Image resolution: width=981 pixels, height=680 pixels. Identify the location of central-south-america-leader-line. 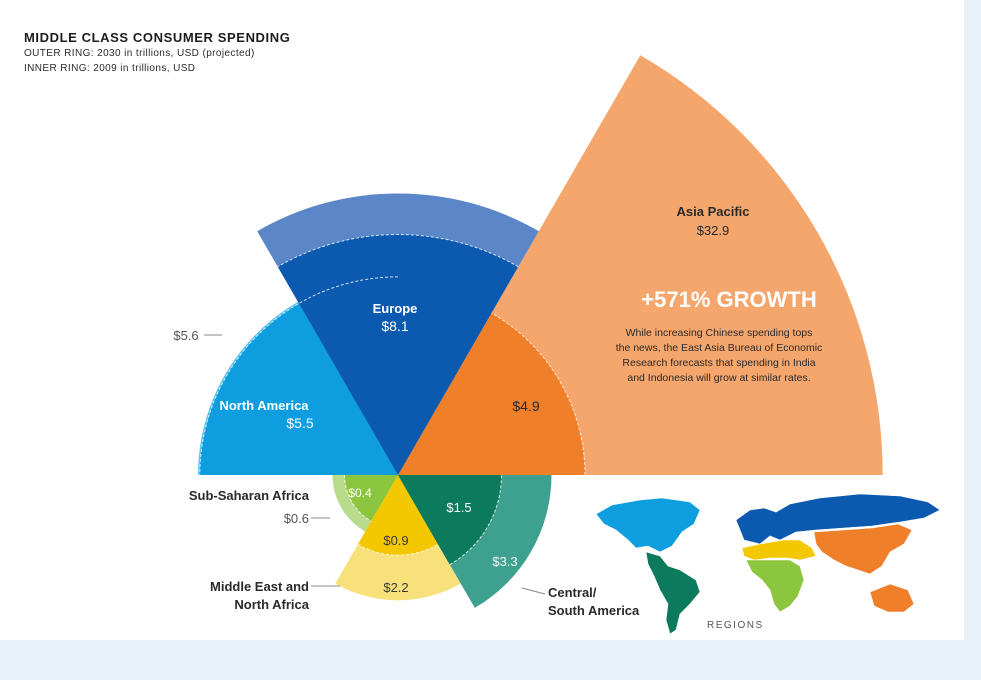
(533, 591).